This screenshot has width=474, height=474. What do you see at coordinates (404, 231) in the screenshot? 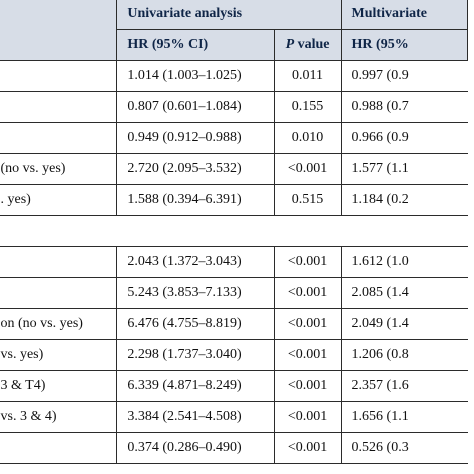
I see `multivariate-hr` at bounding box center [404, 231].